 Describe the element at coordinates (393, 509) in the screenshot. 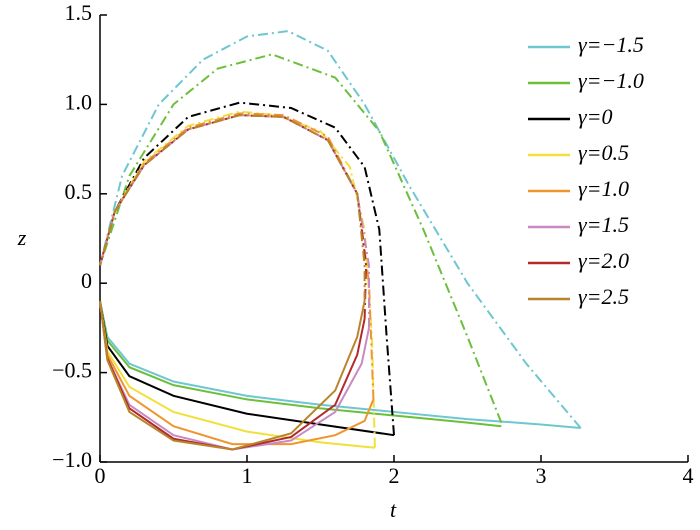

I see `x-axis-label: t` at that location.